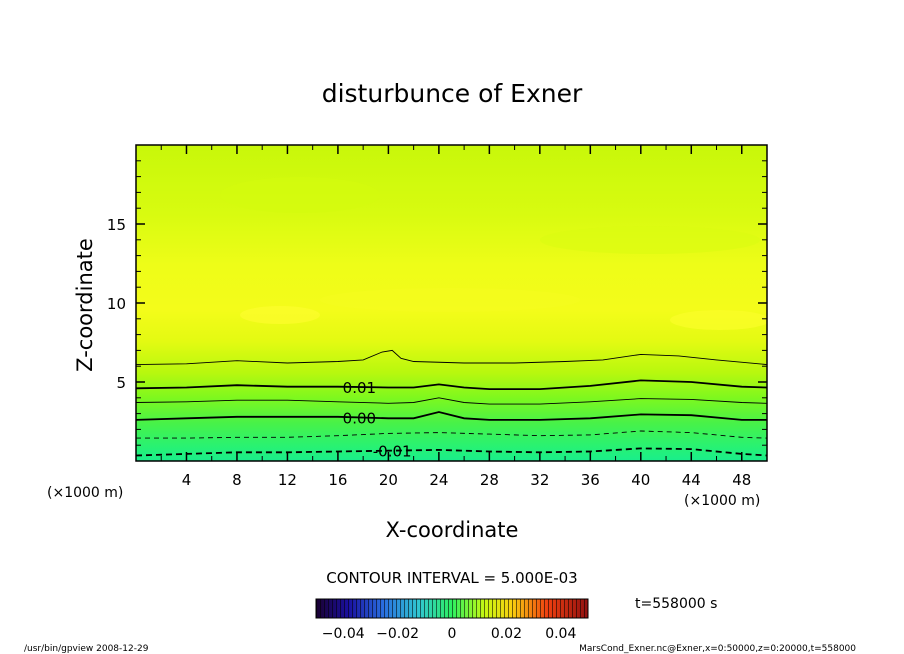 Image resolution: width=904 pixels, height=654 pixels. What do you see at coordinates (337, 480) in the screenshot?
I see `x-tick-label: 16` at bounding box center [337, 480].